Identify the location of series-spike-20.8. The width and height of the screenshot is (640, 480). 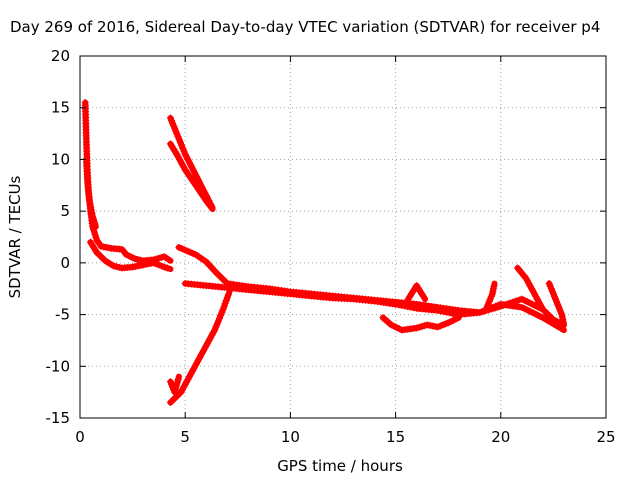
(530, 288).